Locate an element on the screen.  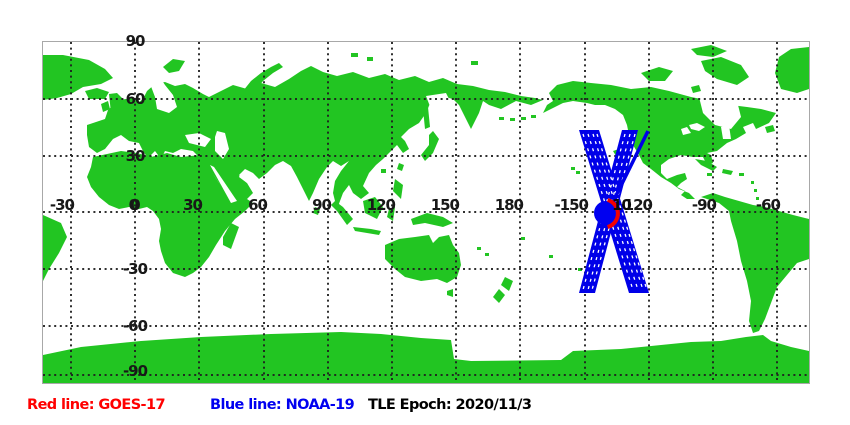
lon-tick-label: -120 is located at coordinates (635, 205).